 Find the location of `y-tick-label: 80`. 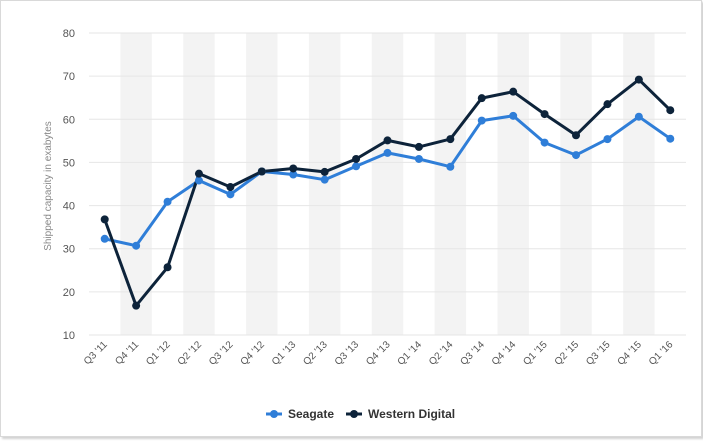

y-tick-label: 80 is located at coordinates (69, 34).